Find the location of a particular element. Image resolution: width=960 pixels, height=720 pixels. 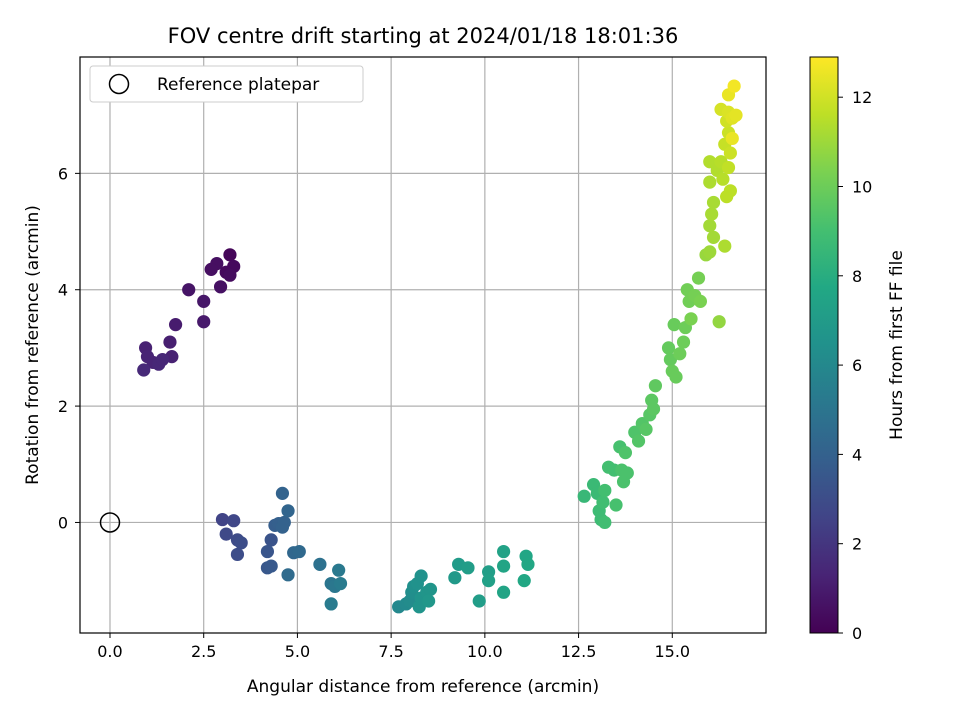

colorbar-tick-label: 0 is located at coordinates (857, 633).